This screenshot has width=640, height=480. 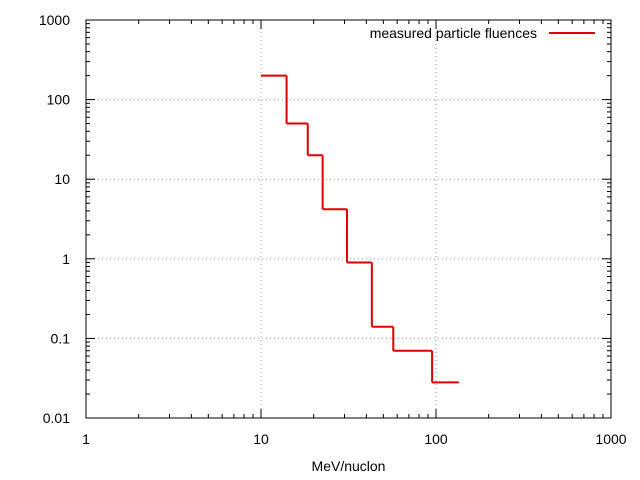 I want to click on y-tick-label: 1, so click(x=66, y=259).